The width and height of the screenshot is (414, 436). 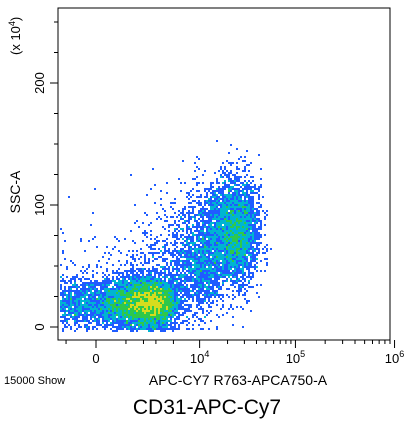 I want to click on y-tick-label: 200, so click(x=39, y=83).